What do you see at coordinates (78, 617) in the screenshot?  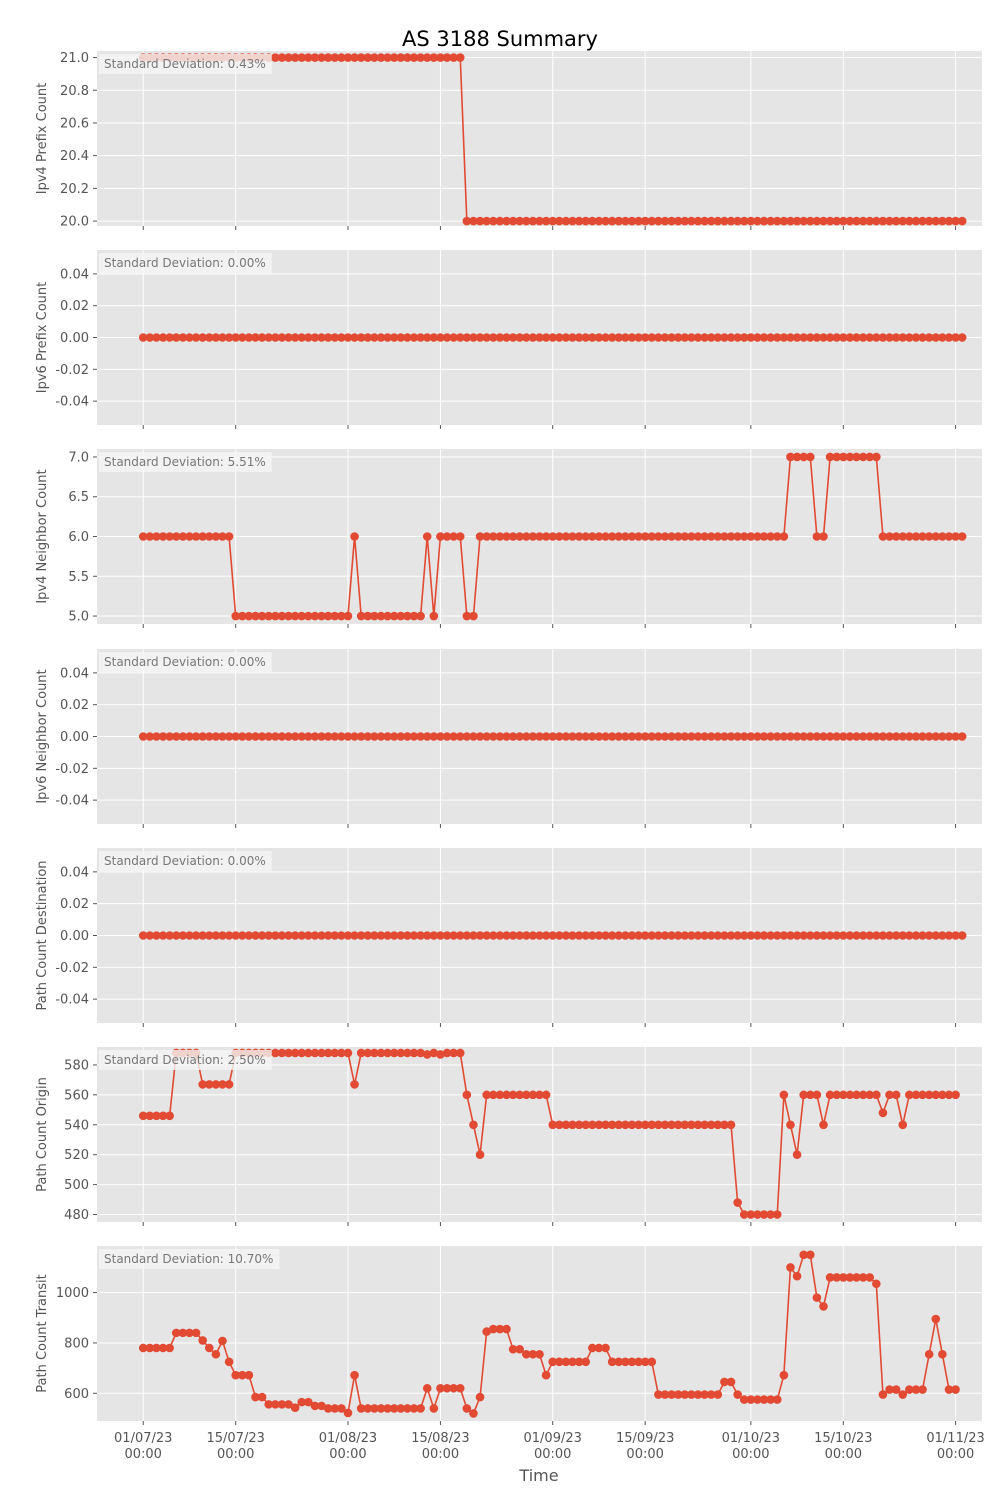 I see `y-tick-label: 5.0` at bounding box center [78, 617].